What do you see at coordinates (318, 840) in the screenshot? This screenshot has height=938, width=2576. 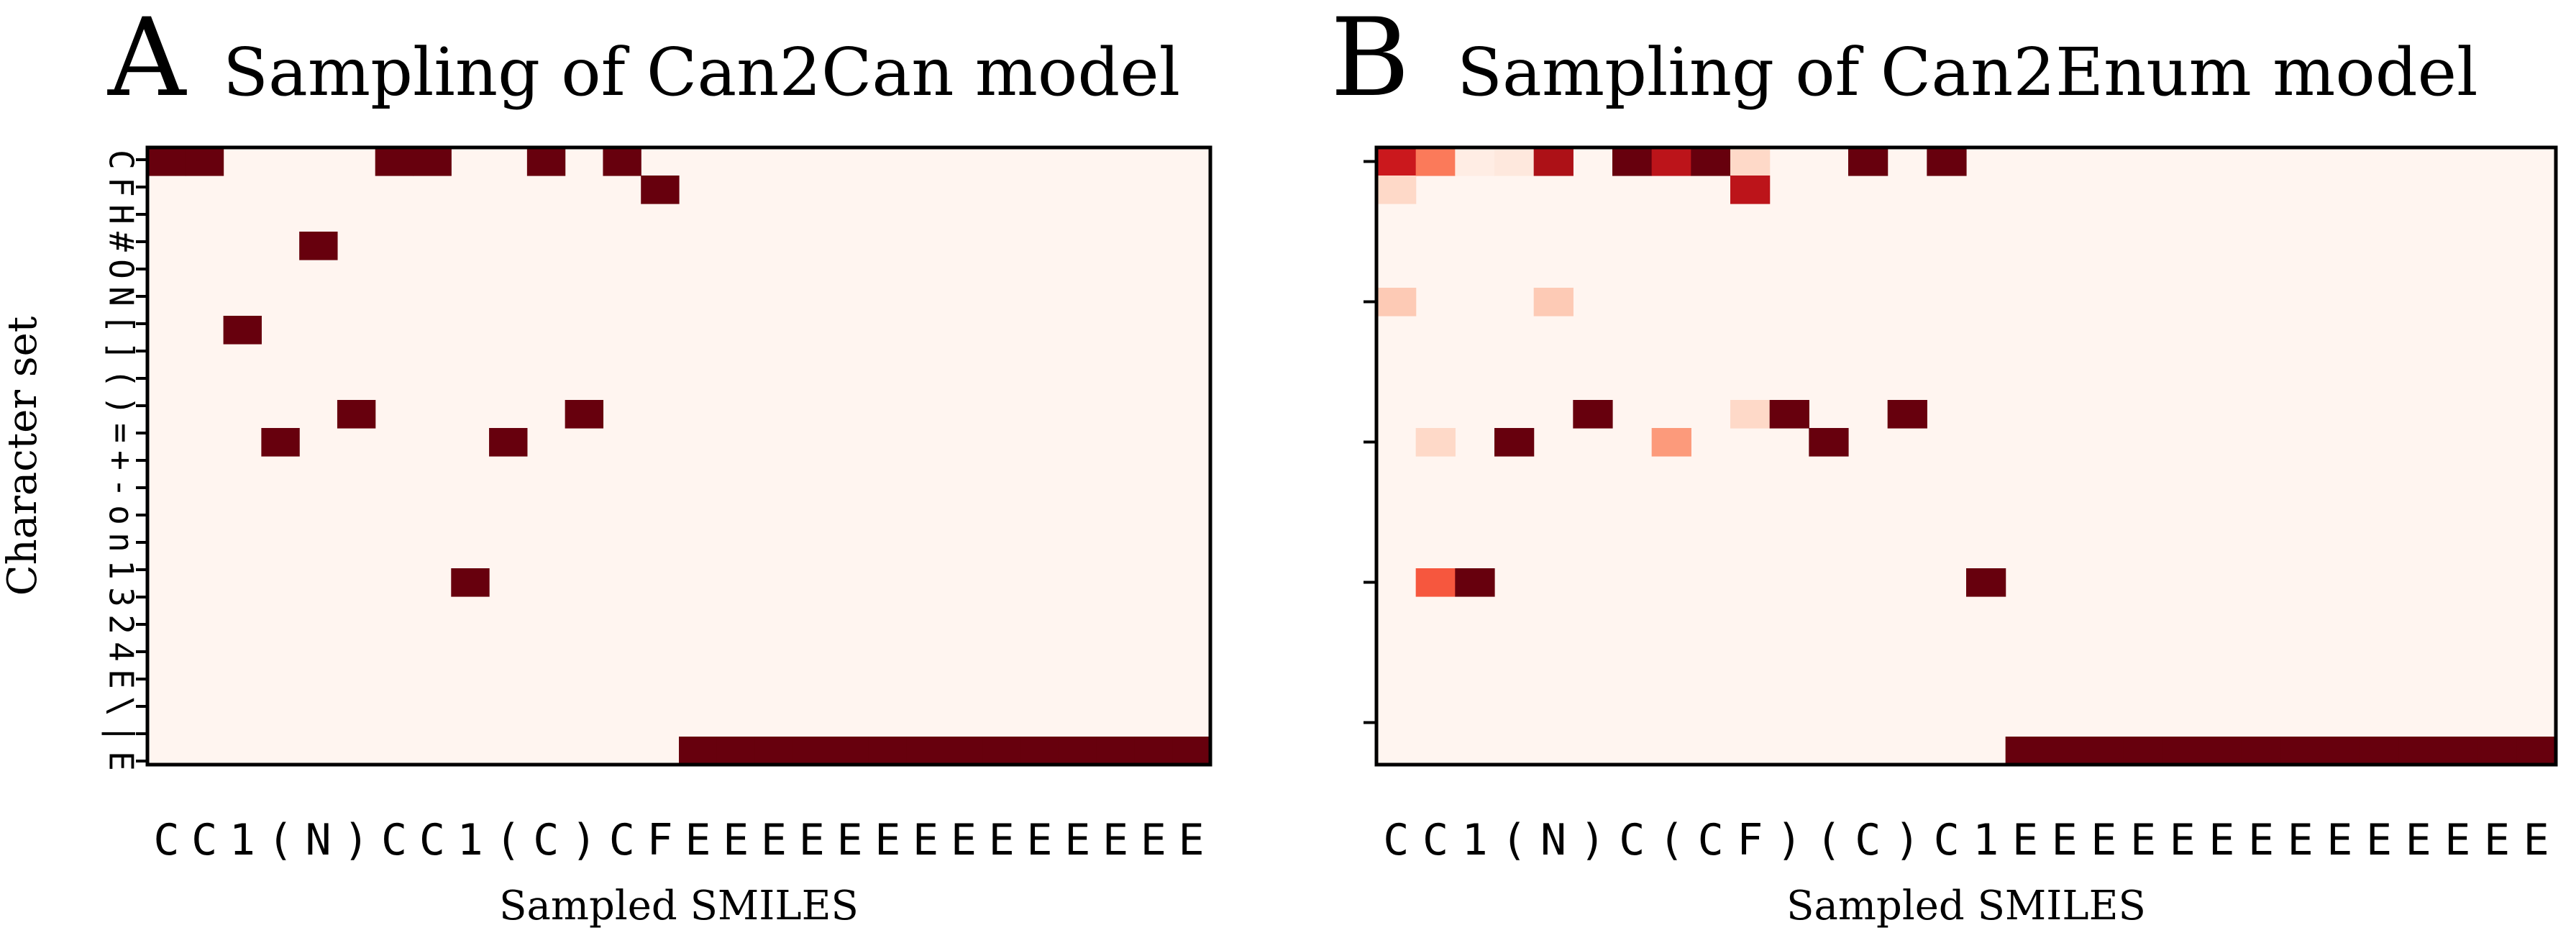 I see `panel-a-x-tick-label: N` at bounding box center [318, 840].